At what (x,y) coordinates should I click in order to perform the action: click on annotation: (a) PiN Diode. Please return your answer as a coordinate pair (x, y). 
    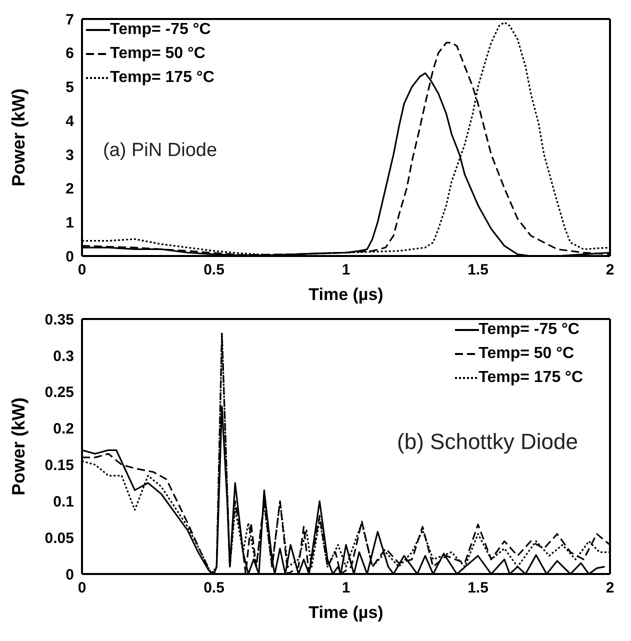
    Looking at the image, I should click on (160, 151).